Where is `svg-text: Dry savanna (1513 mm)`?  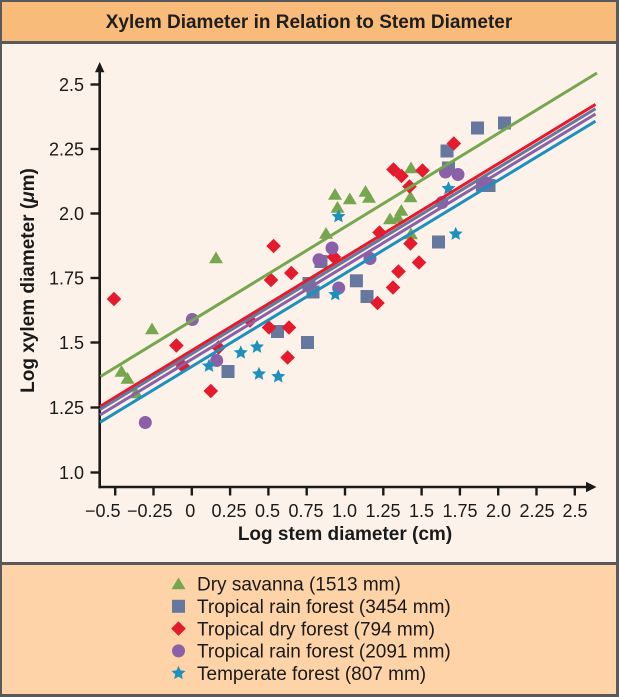
svg-text: Dry savanna (1513 mm) is located at coordinates (299, 585).